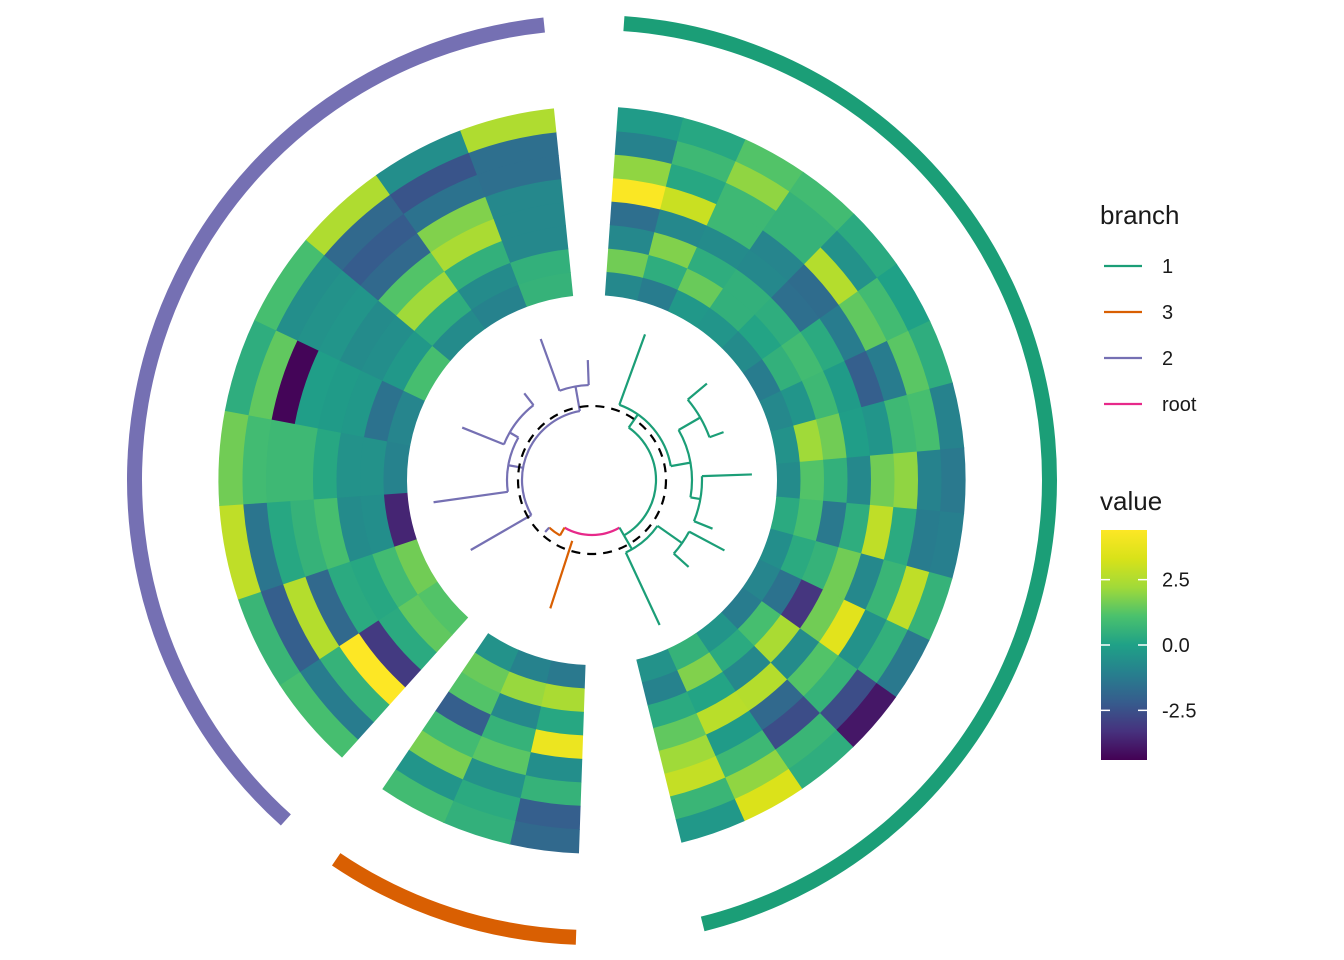  I want to click on value-legend-tick-label: 2.5, so click(1176, 581).